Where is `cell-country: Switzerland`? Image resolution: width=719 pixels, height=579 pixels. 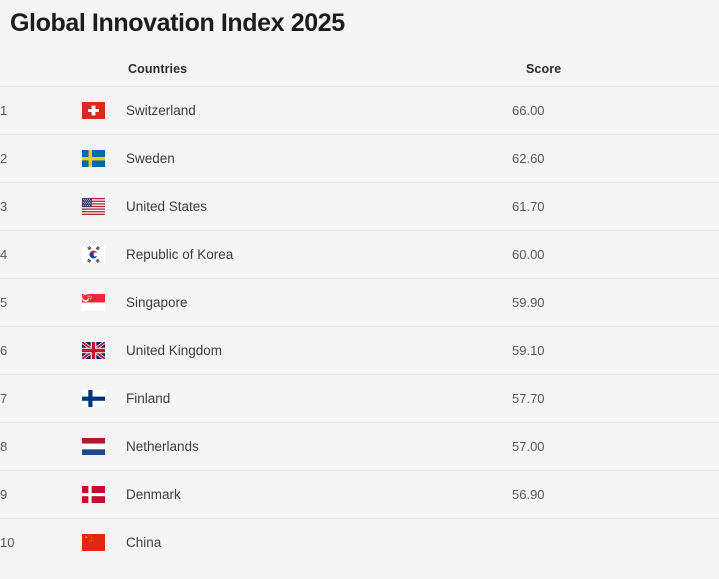 cell-country: Switzerland is located at coordinates (161, 110).